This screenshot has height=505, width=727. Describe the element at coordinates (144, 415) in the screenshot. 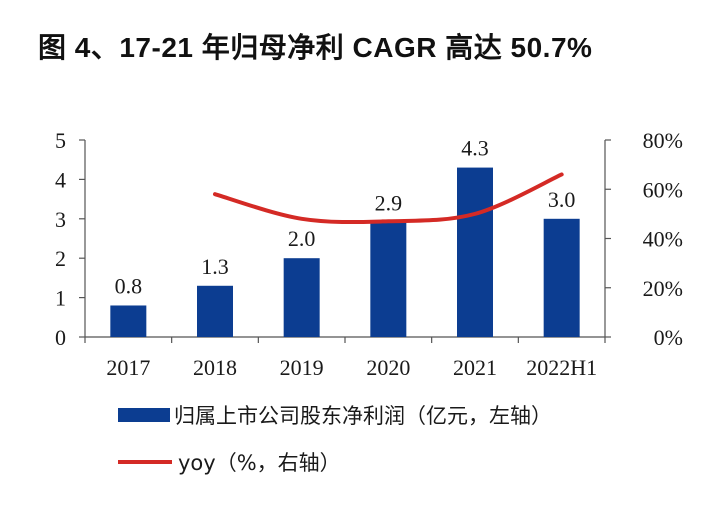

I see `legend-bar-swatch` at that location.